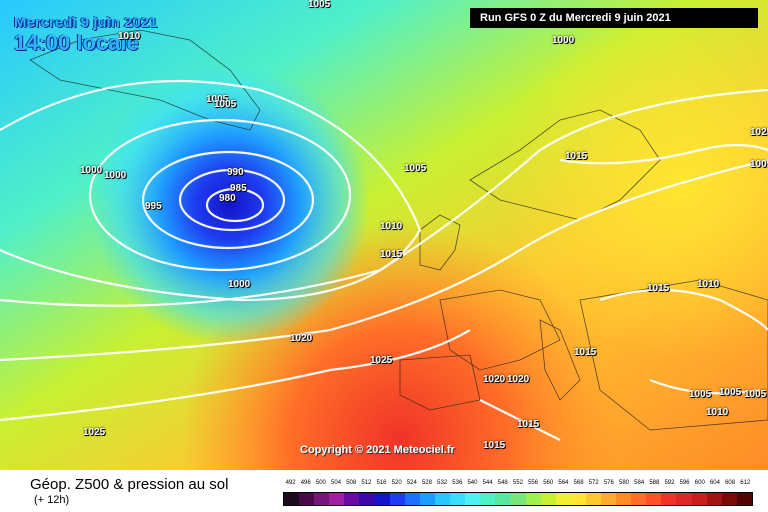 The height and width of the screenshot is (512, 768). Describe the element at coordinates (548, 483) in the screenshot. I see `scale-label: 560` at that location.